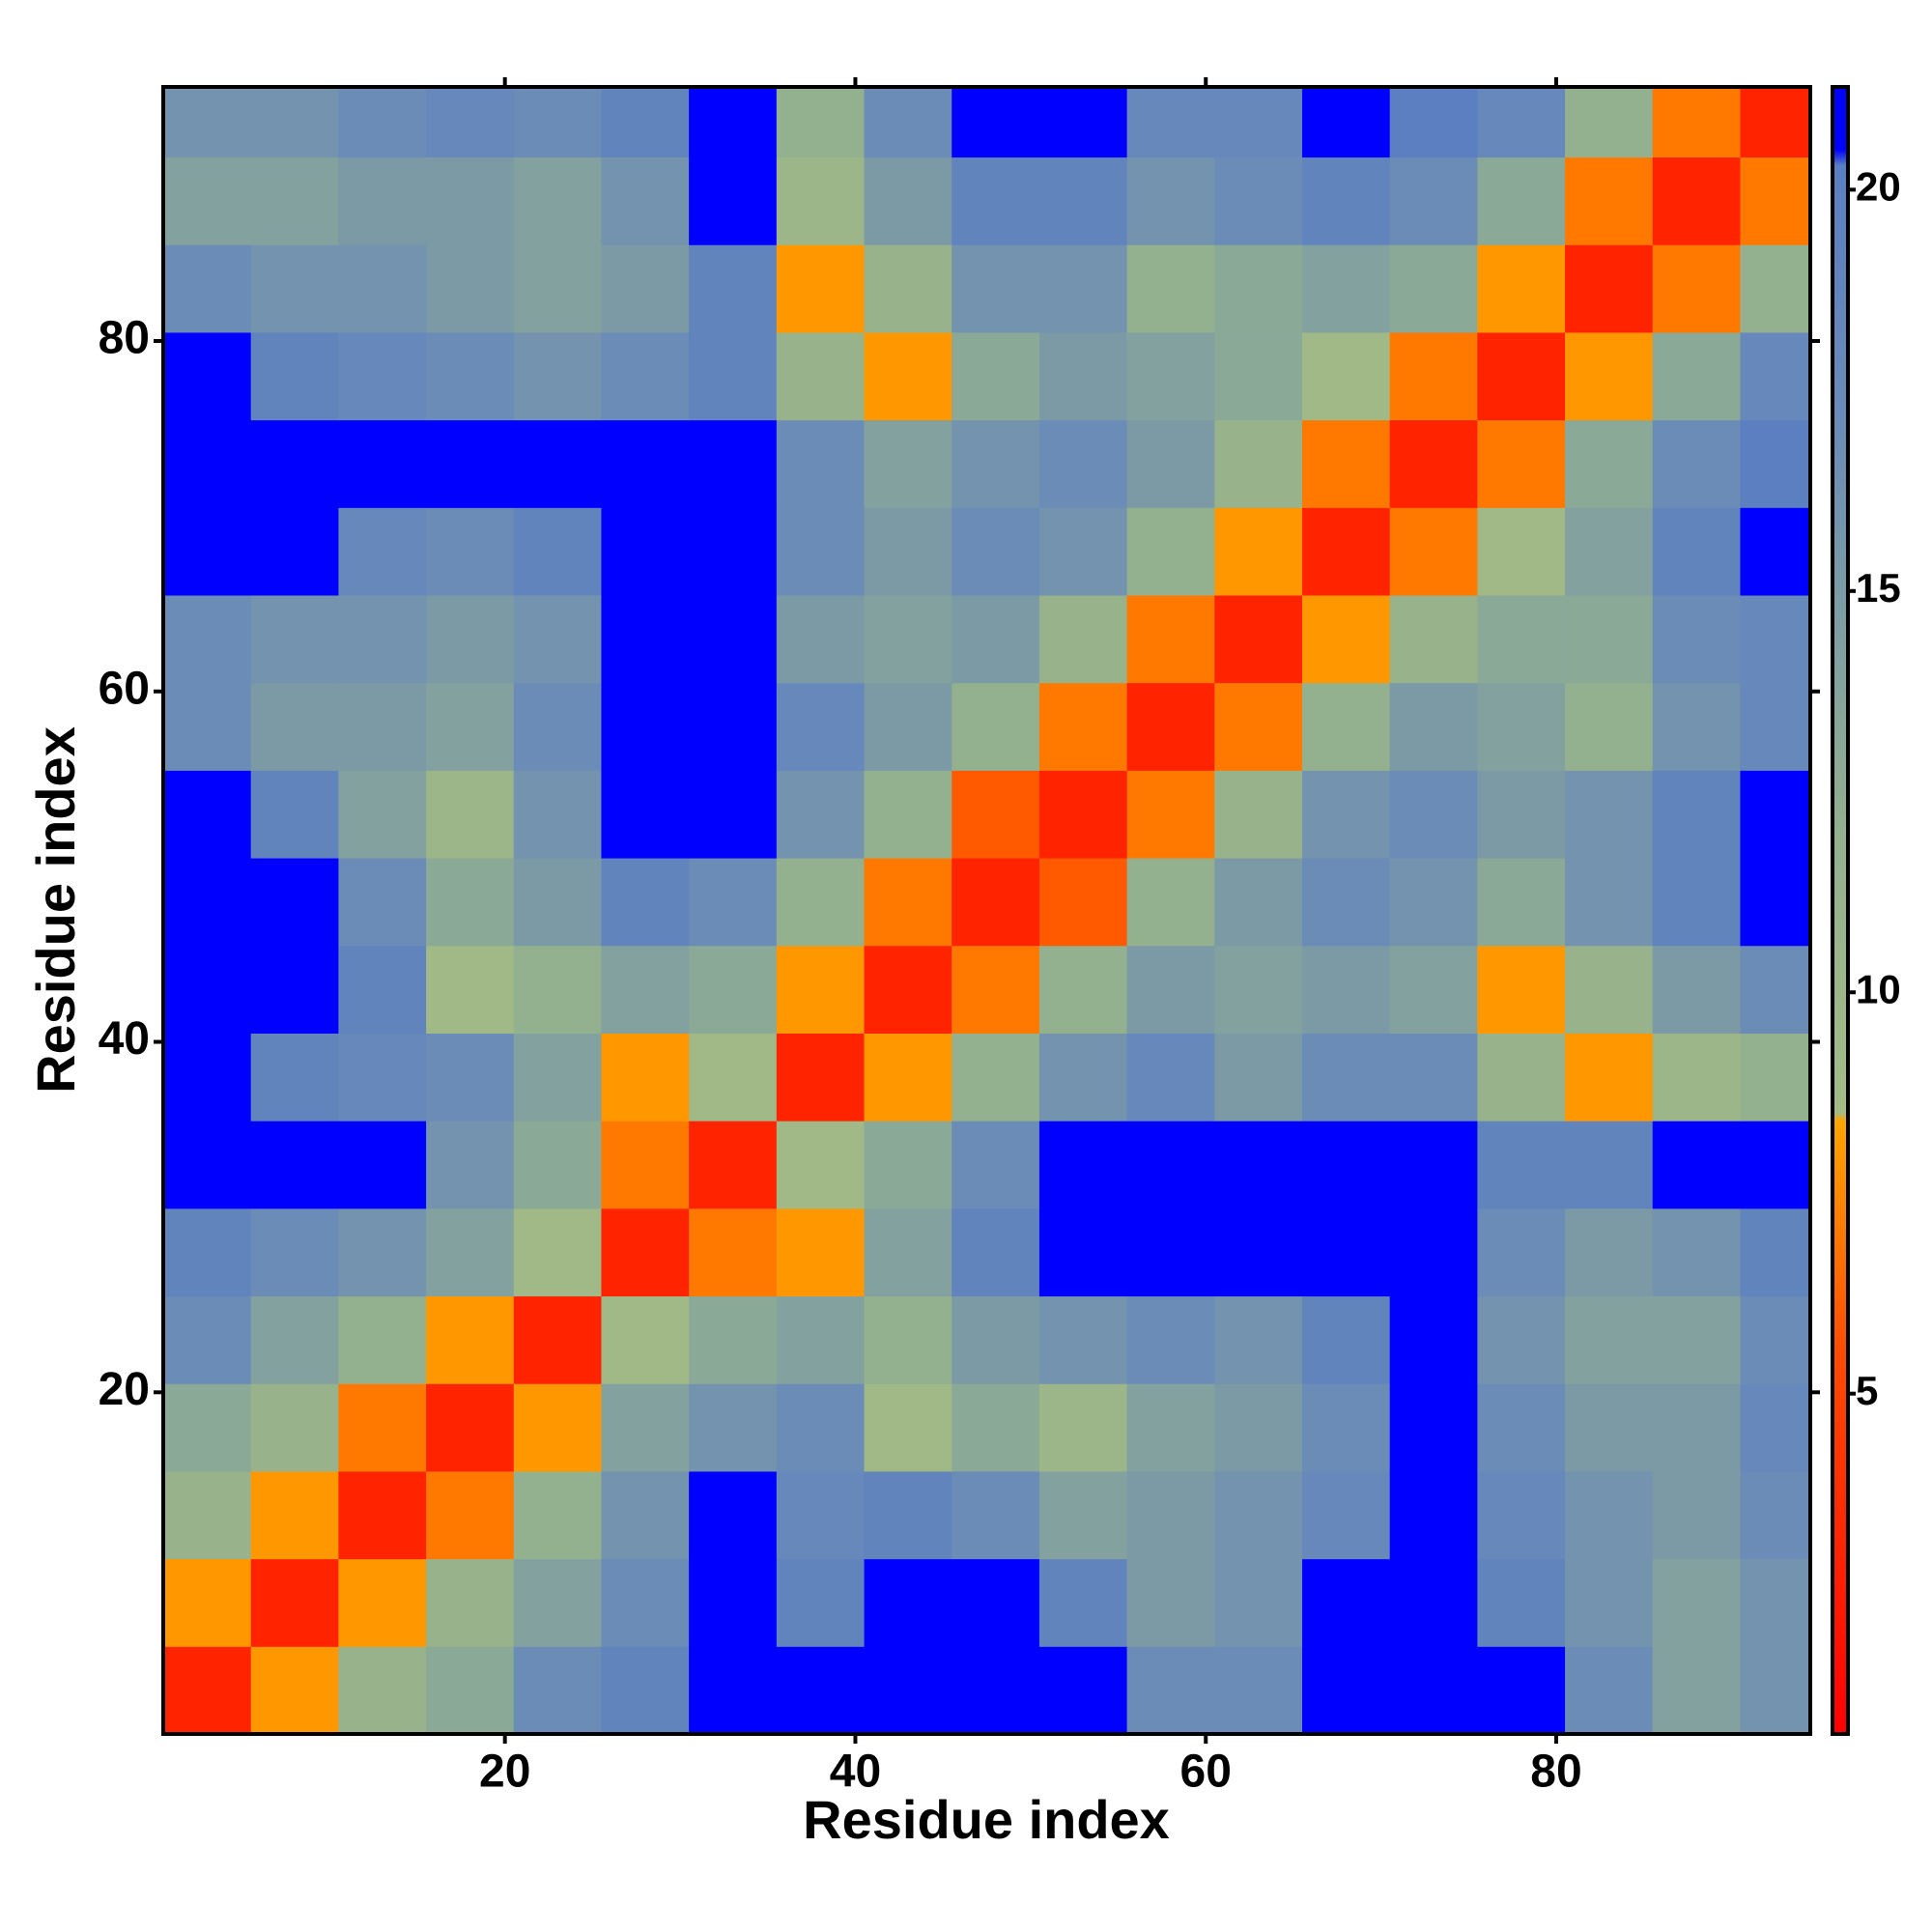  What do you see at coordinates (124, 688) in the screenshot?
I see `y-tick-label: 60` at bounding box center [124, 688].